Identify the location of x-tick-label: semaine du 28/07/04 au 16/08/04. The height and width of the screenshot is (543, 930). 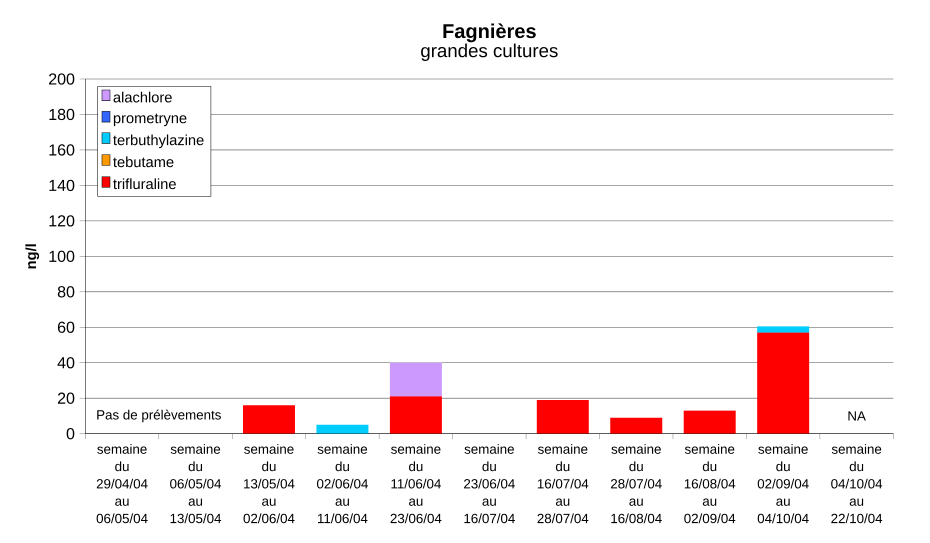
(636, 484).